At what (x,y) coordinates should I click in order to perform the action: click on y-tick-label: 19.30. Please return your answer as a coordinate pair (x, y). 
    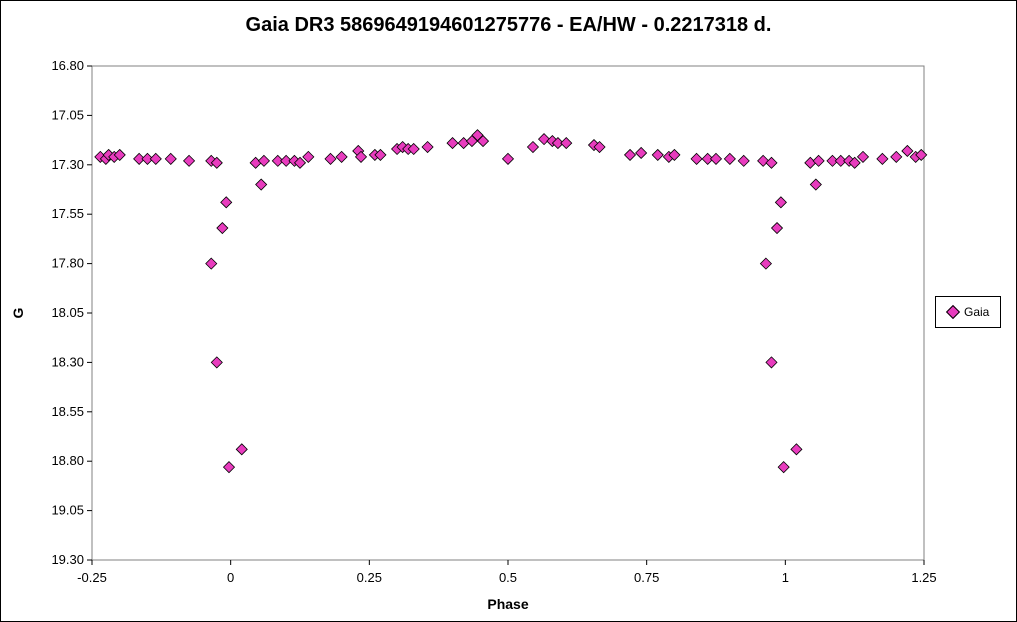
    Looking at the image, I should click on (67, 559).